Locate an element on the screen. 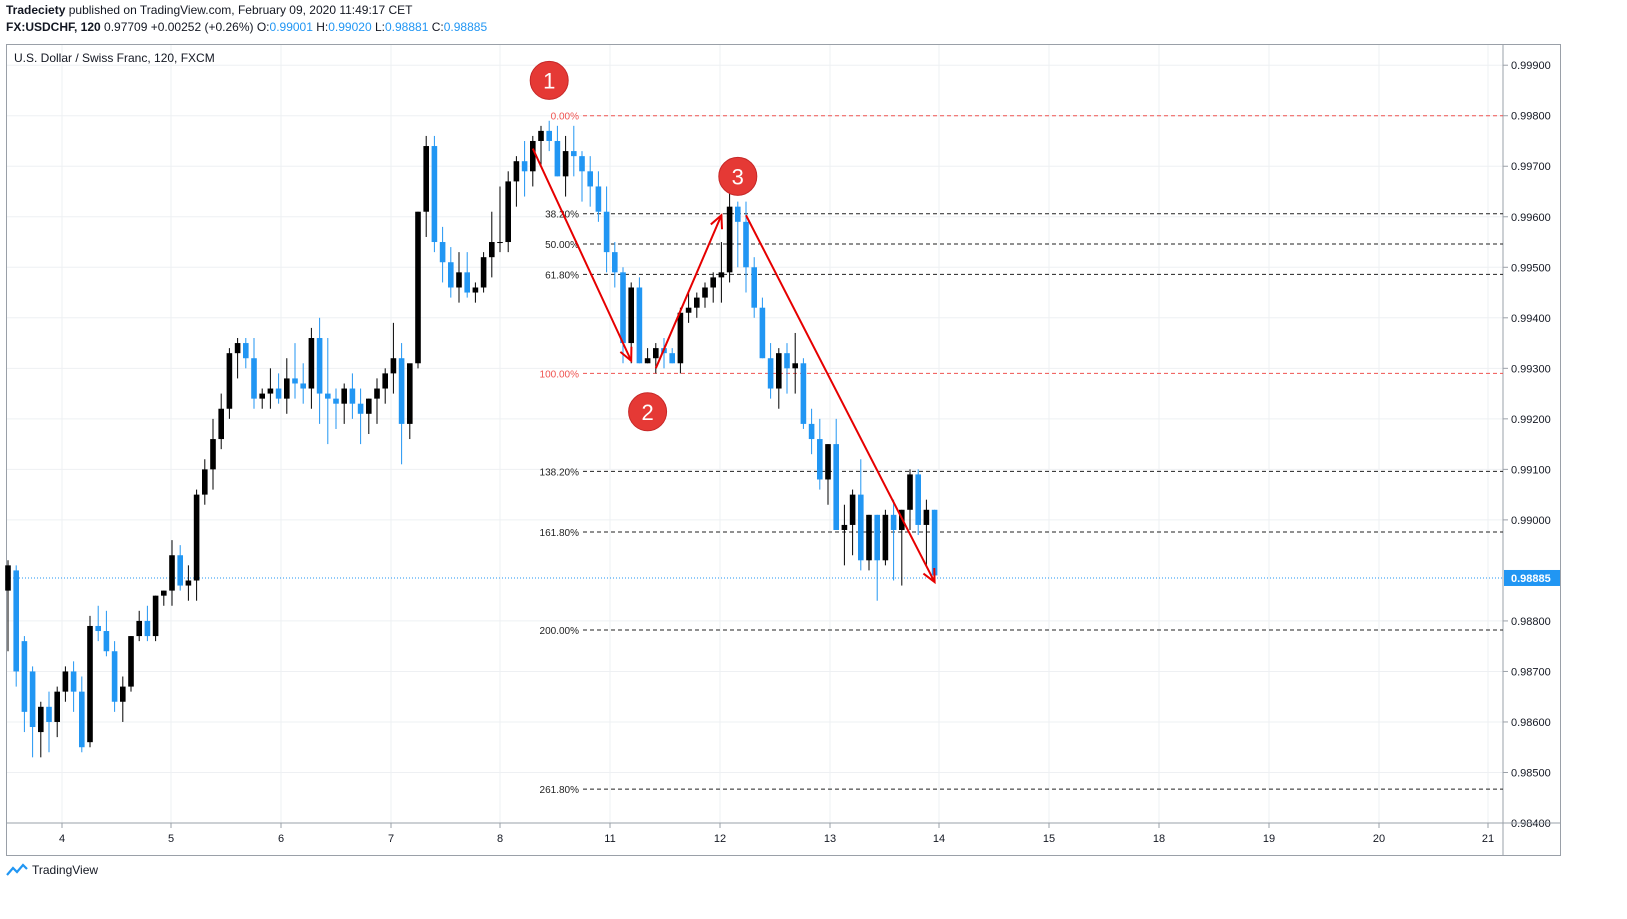  y-tick-label: 0.98400 is located at coordinates (1531, 824).